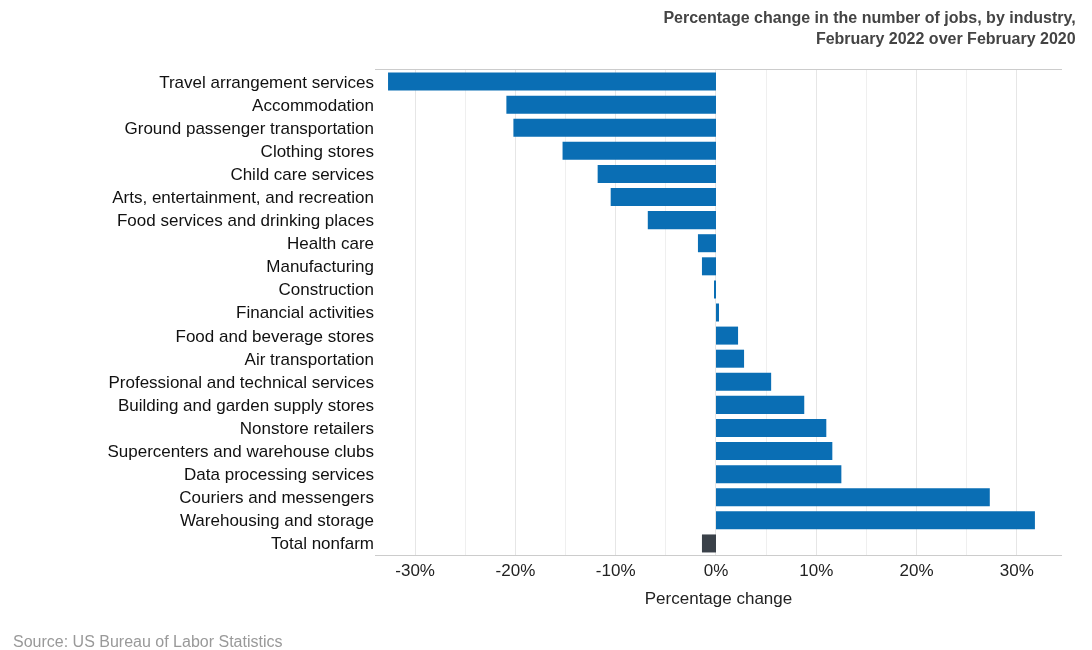 The image size is (1092, 650). What do you see at coordinates (415, 571) in the screenshot?
I see `x-tick-label: -30%` at bounding box center [415, 571].